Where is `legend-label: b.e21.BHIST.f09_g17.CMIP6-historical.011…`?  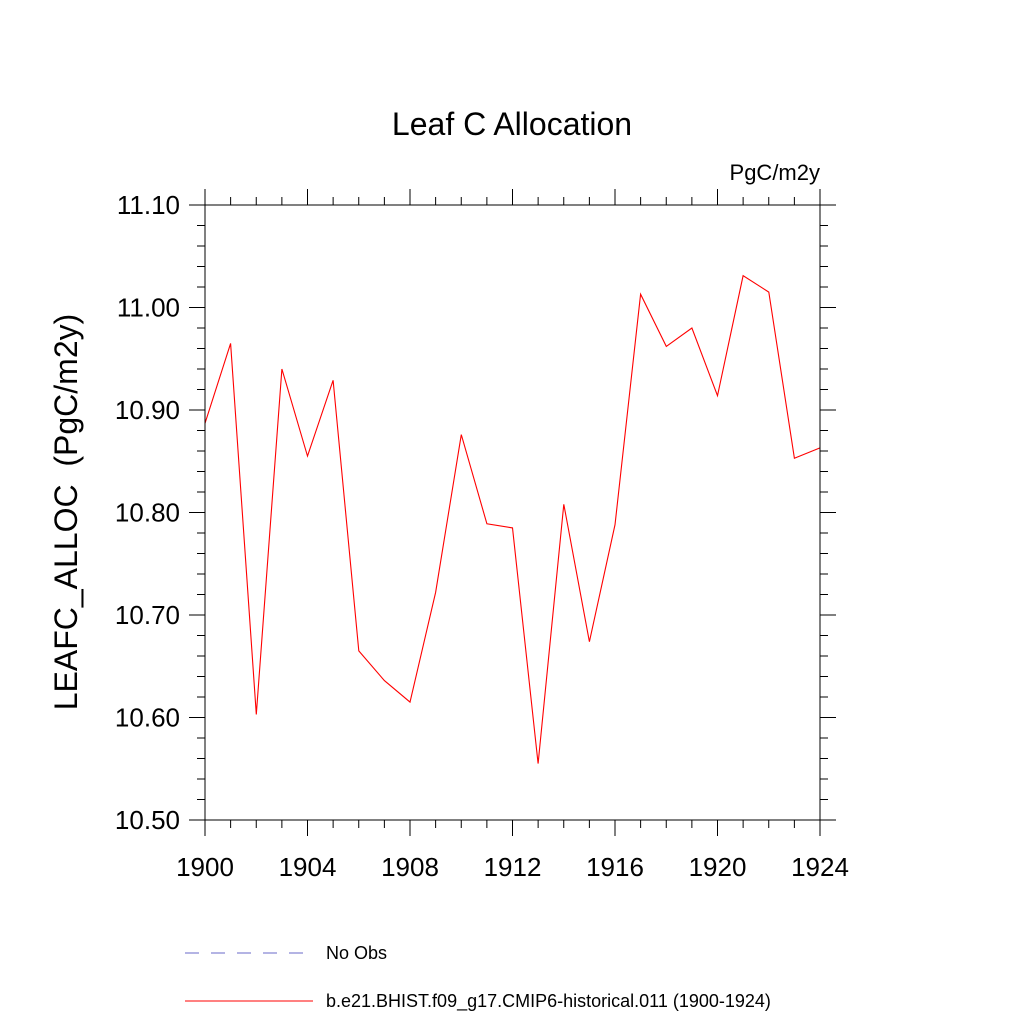
legend-label: b.e21.BHIST.f09_g17.CMIP6-historical.011… is located at coordinates (548, 1001).